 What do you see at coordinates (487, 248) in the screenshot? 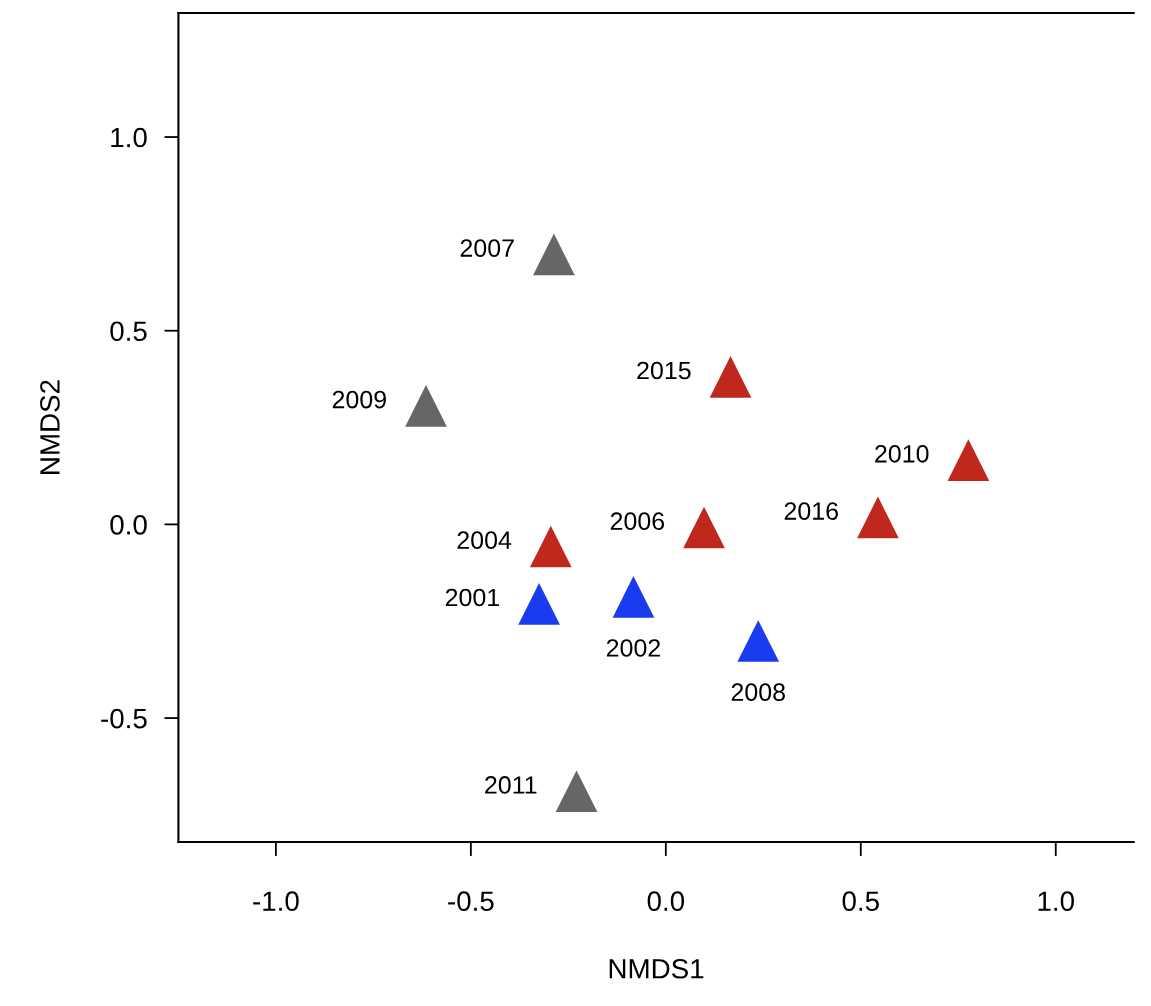
I see `annotation: 2007` at bounding box center [487, 248].